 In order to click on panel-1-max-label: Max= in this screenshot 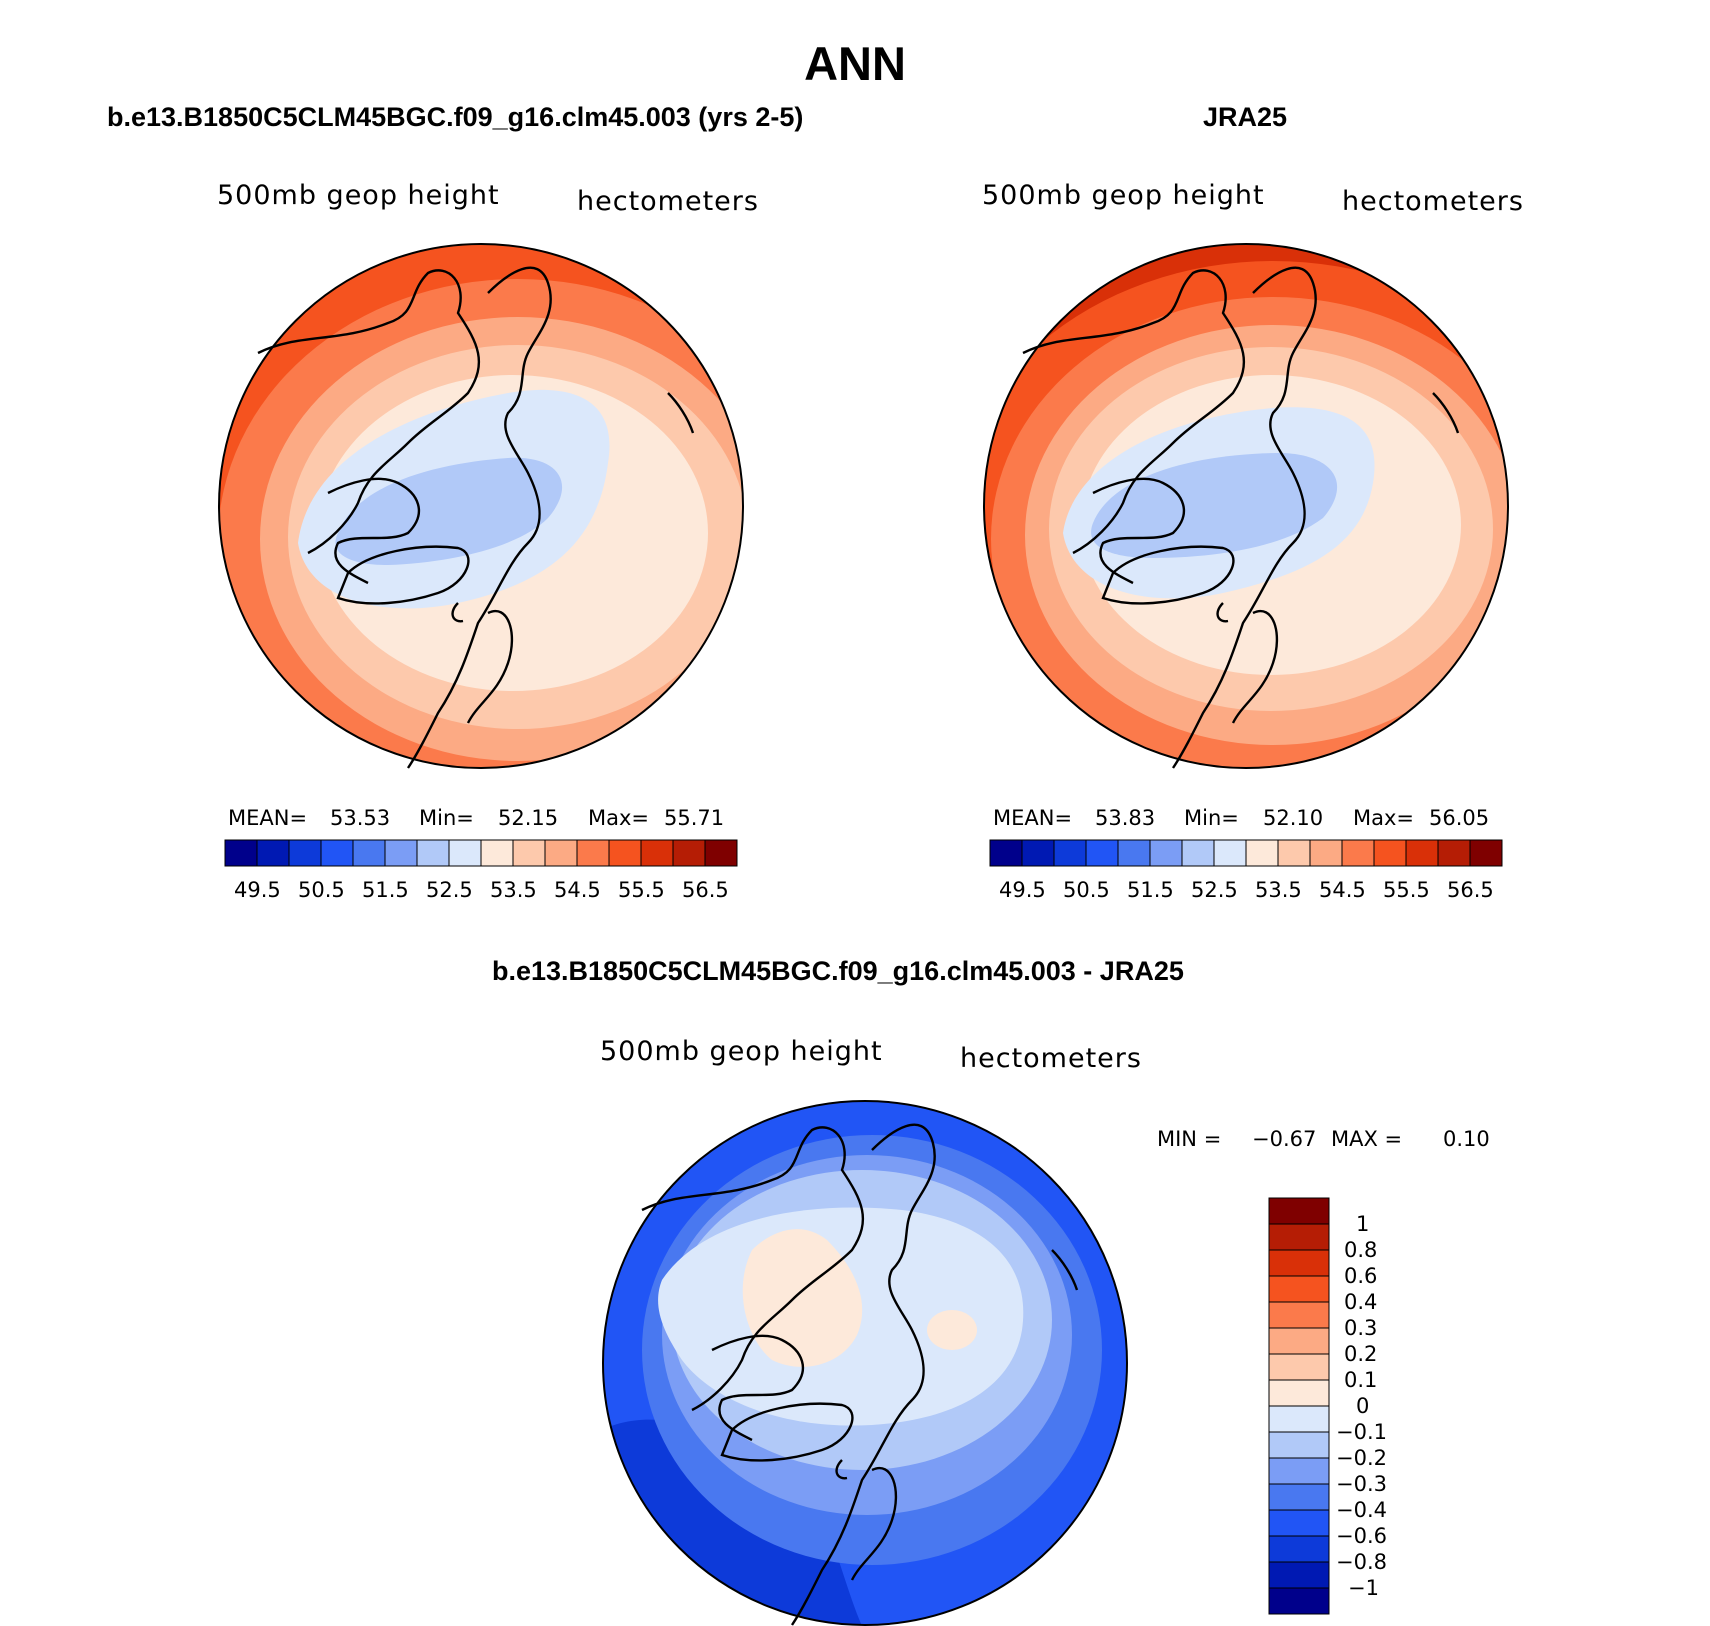, I will do `click(619, 818)`.